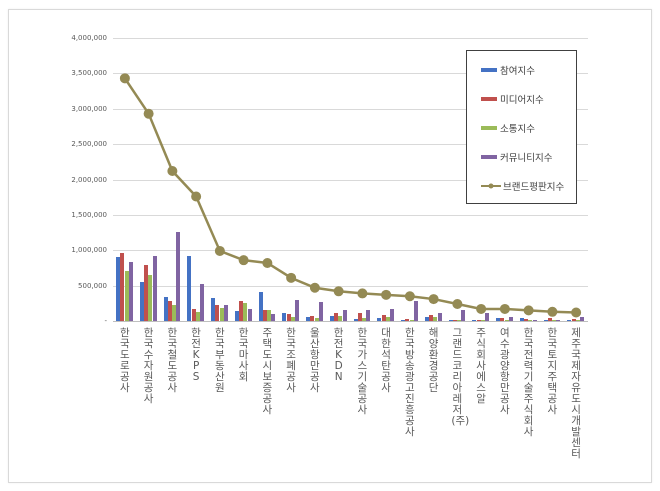 This screenshot has height=491, width=660. I want to click on y-tick-label: 500,000, so click(92, 285).